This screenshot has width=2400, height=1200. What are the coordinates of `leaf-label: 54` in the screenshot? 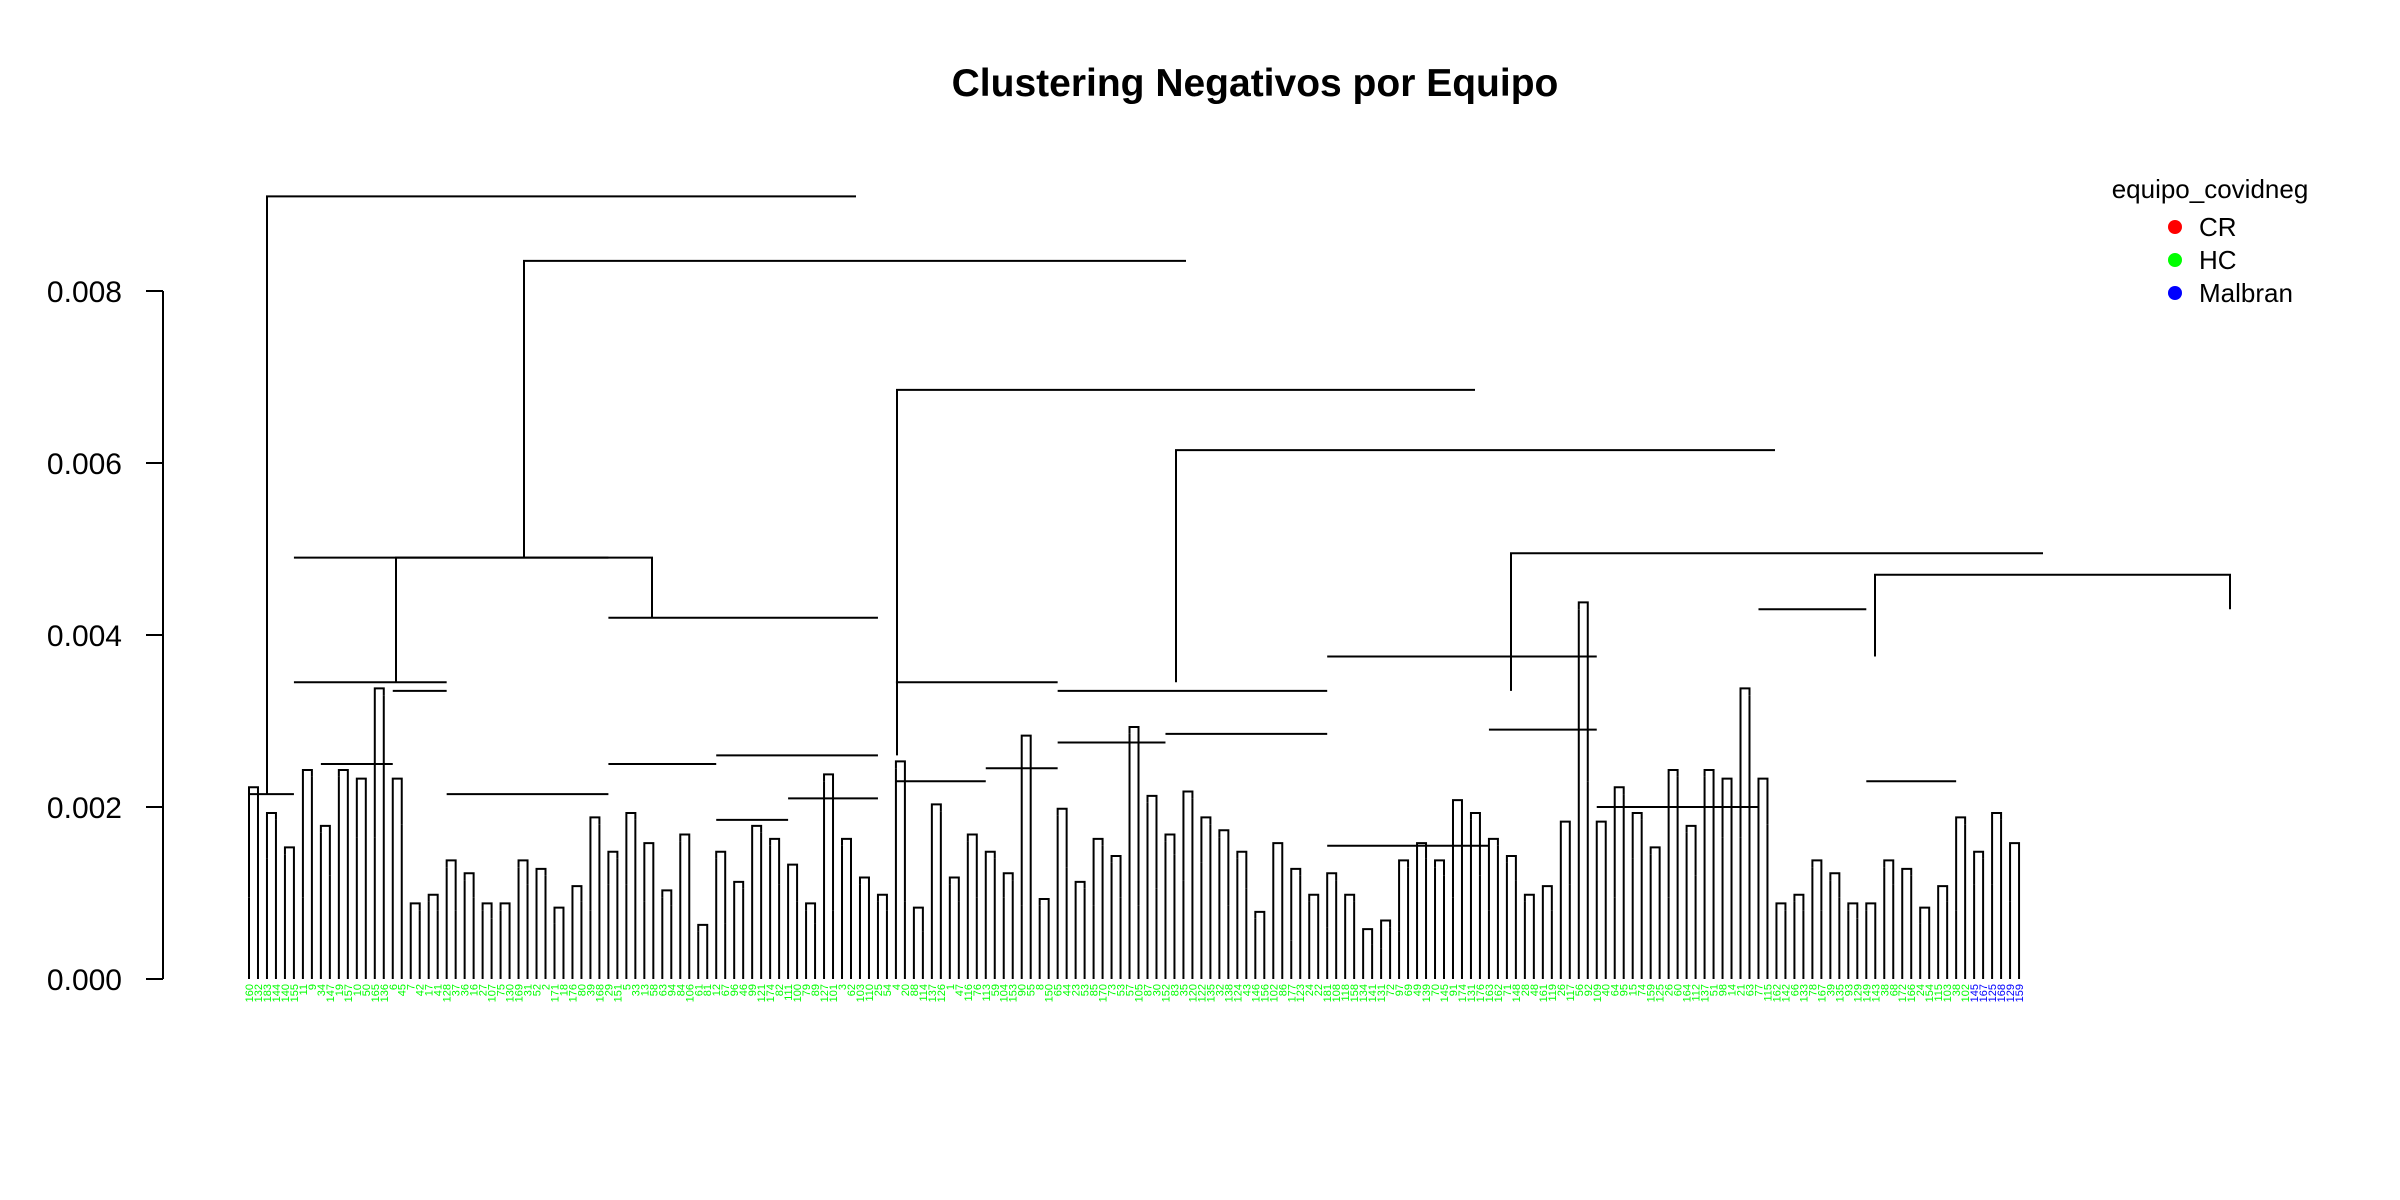 It's located at (888, 990).